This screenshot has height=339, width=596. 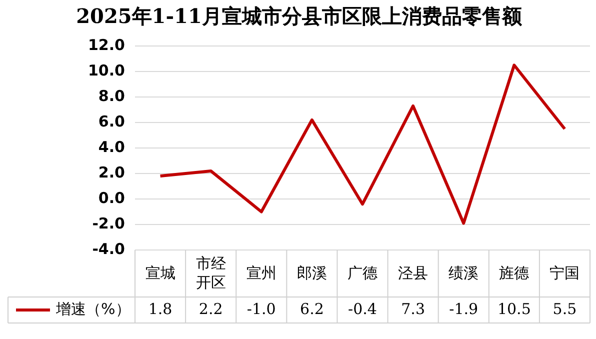 I want to click on data-label: 6.2, so click(x=312, y=309).